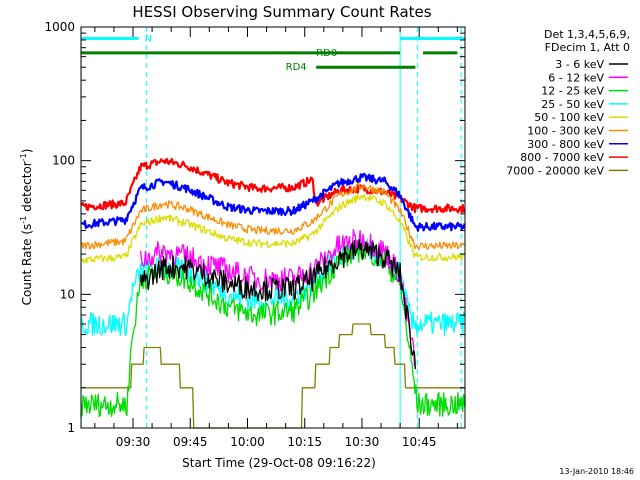 The image size is (640, 480). Describe the element at coordinates (281, 12) in the screenshot. I see `chart-title: HESSI Observing Summary Count Rates` at that location.